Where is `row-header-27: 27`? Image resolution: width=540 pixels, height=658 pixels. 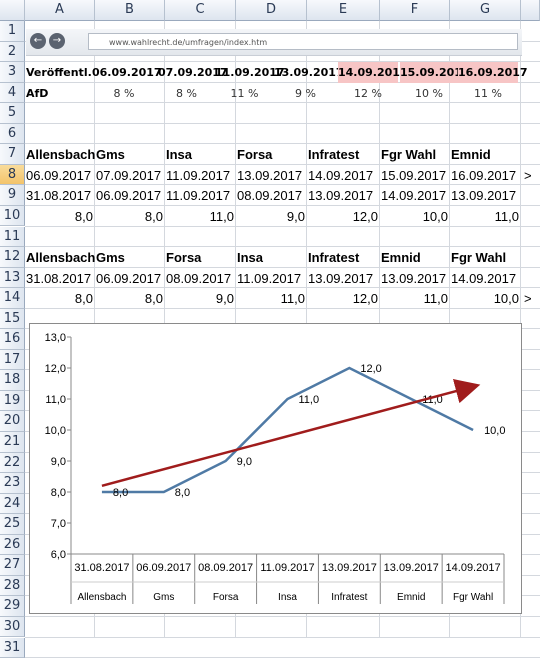 row-header-27: 27 is located at coordinates (12, 565).